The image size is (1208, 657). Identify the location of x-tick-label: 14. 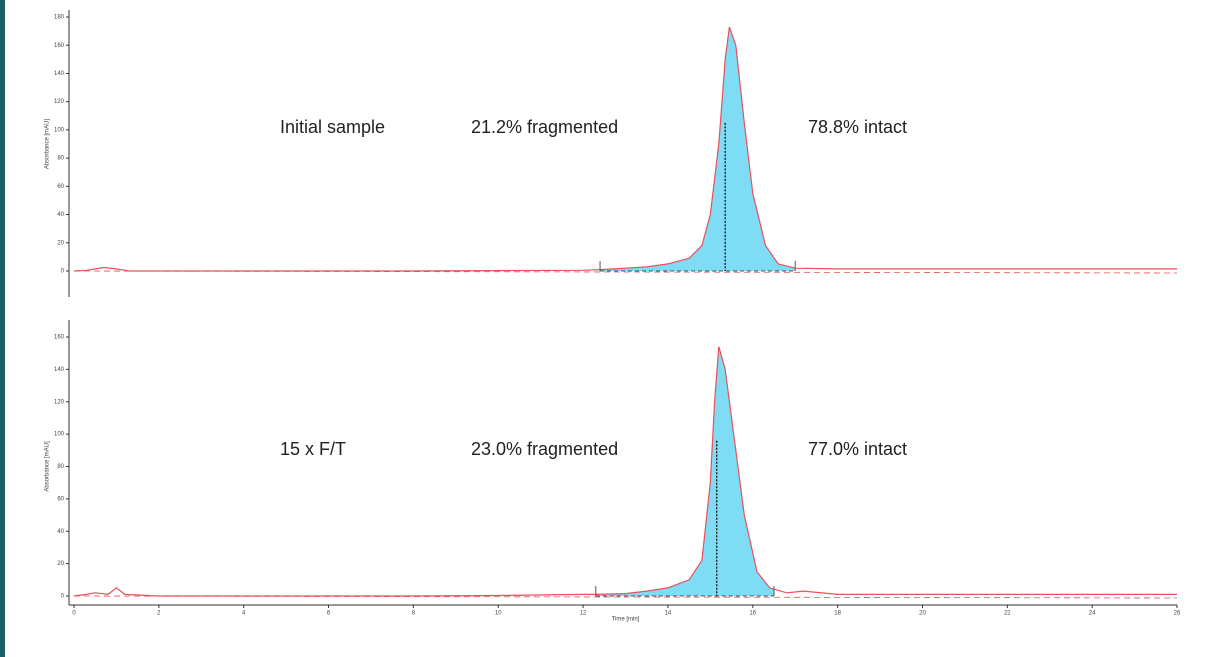
(668, 614).